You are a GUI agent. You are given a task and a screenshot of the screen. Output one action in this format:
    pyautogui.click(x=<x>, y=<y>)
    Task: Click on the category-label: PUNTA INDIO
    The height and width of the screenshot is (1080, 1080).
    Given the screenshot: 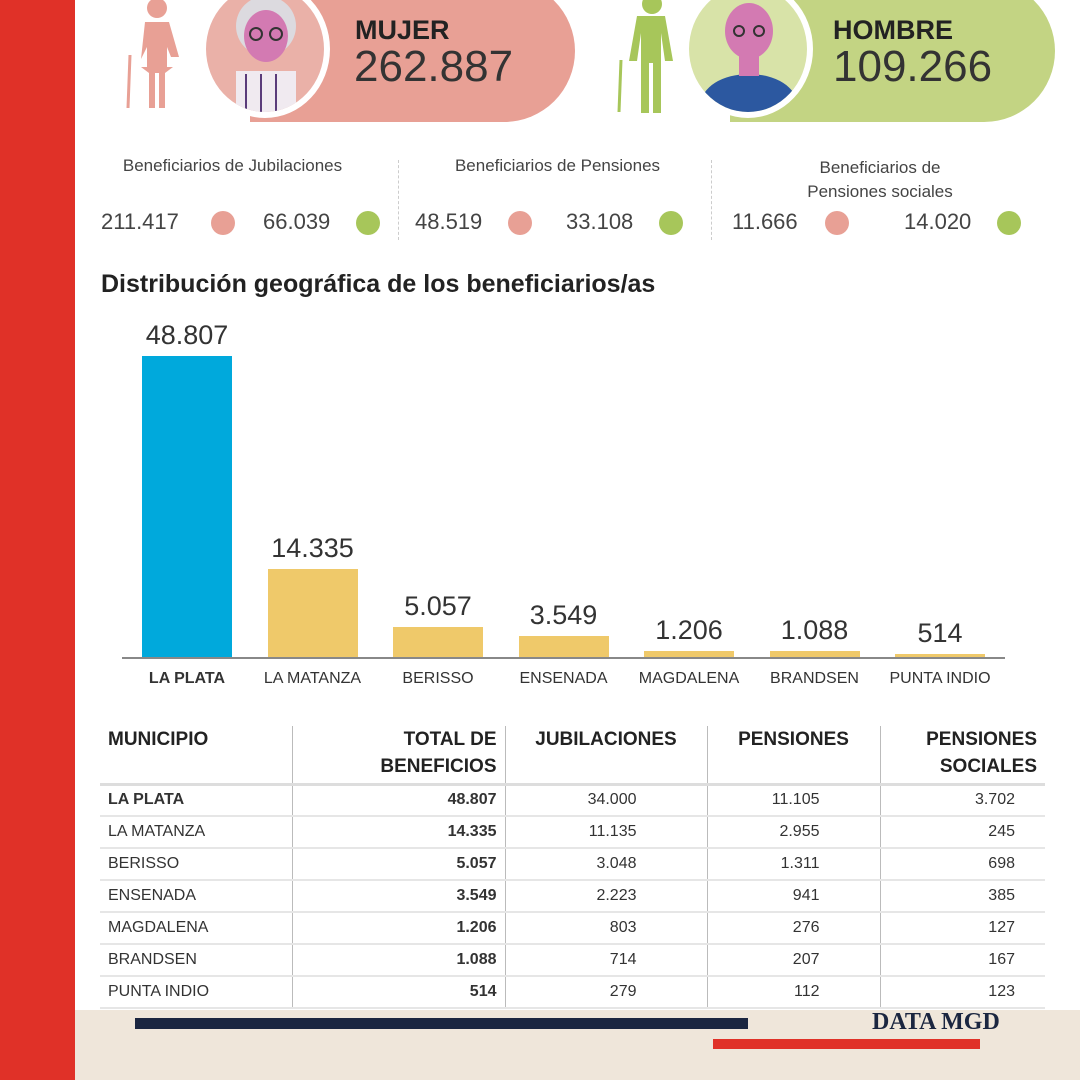 What is the action you would take?
    pyautogui.click(x=940, y=678)
    